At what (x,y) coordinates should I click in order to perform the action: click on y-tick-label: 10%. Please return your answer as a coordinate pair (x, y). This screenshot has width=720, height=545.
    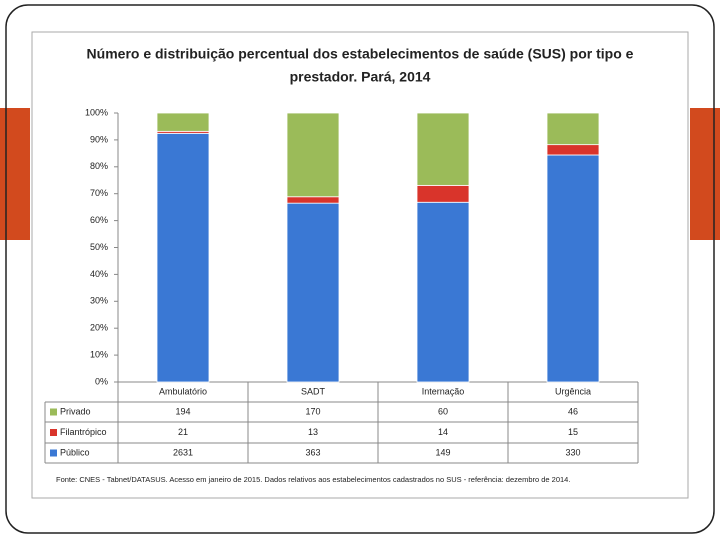
    Looking at the image, I should click on (99, 354).